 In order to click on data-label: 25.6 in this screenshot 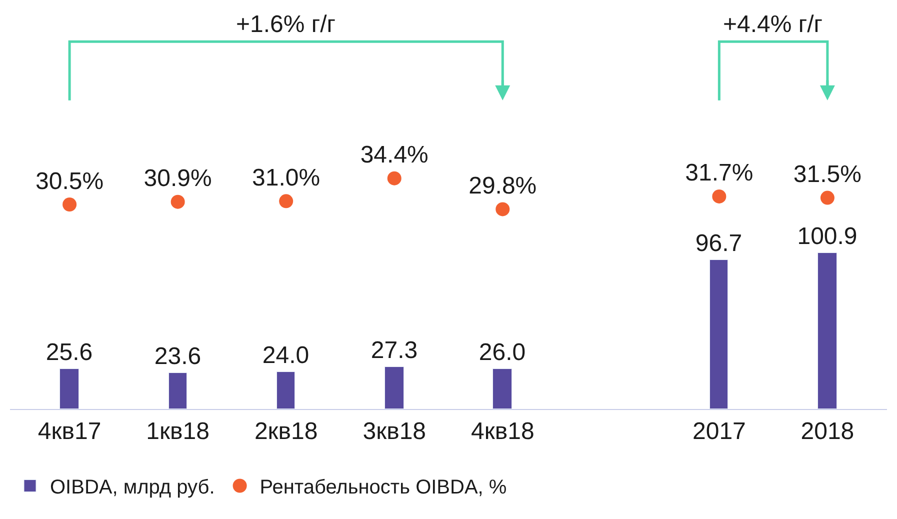, I will do `click(69, 352)`.